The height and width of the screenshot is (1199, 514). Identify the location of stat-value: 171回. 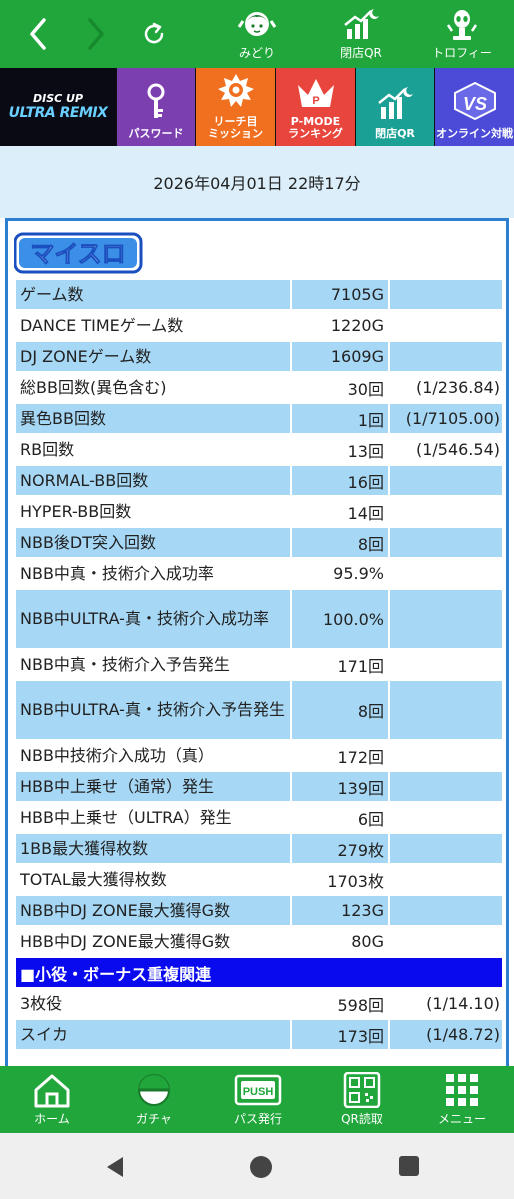
(340, 664).